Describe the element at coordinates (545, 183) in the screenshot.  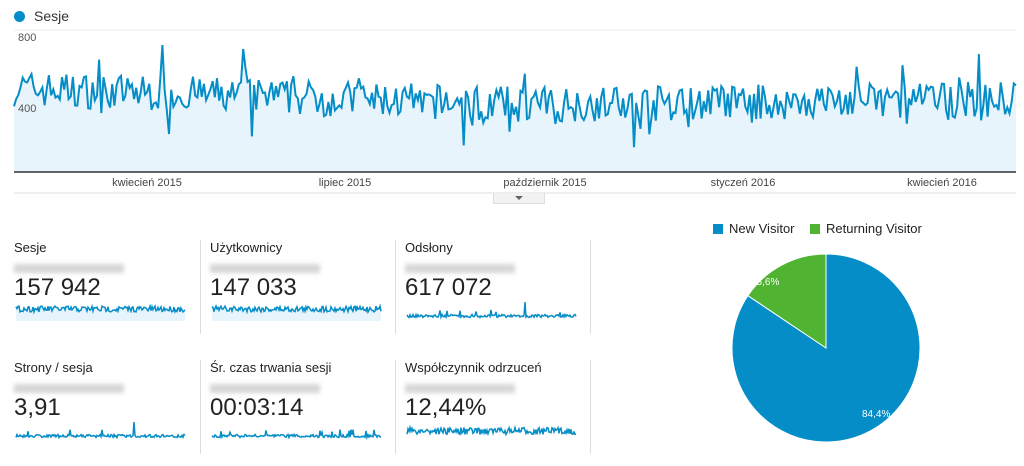
I see `x-tick: październik 2015` at that location.